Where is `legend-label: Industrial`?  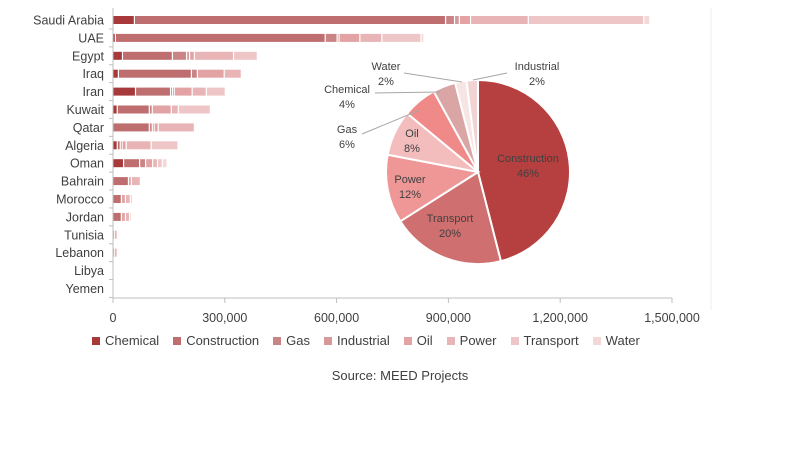
legend-label: Industrial is located at coordinates (363, 340).